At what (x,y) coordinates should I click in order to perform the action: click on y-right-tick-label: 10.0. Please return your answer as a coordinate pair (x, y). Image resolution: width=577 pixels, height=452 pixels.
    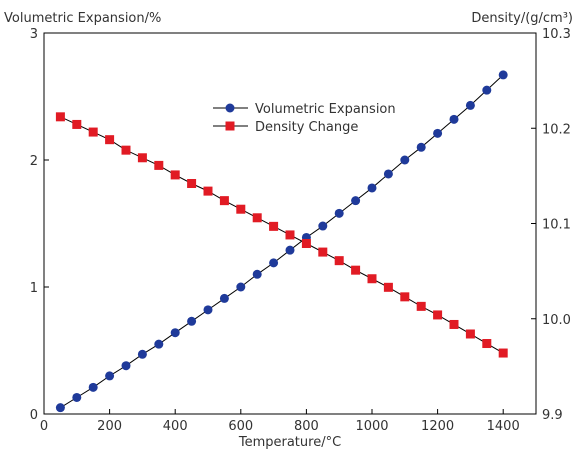
    Looking at the image, I should click on (556, 320).